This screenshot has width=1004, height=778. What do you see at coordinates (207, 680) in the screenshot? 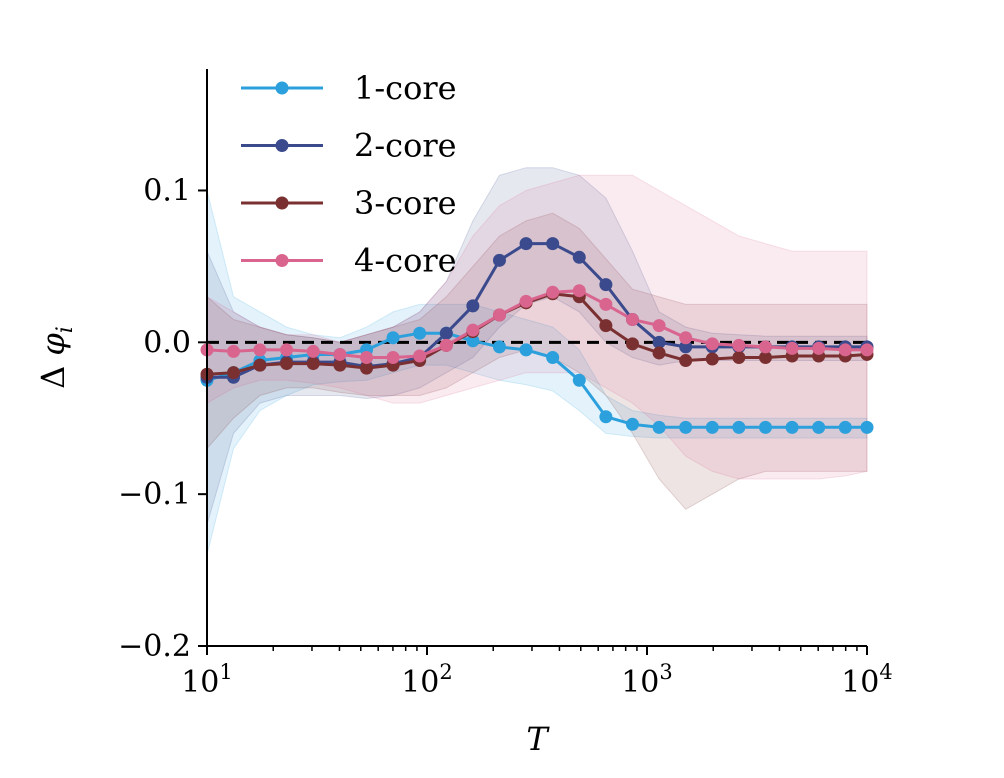
I see `x-tick-label: 10¹` at bounding box center [207, 680].